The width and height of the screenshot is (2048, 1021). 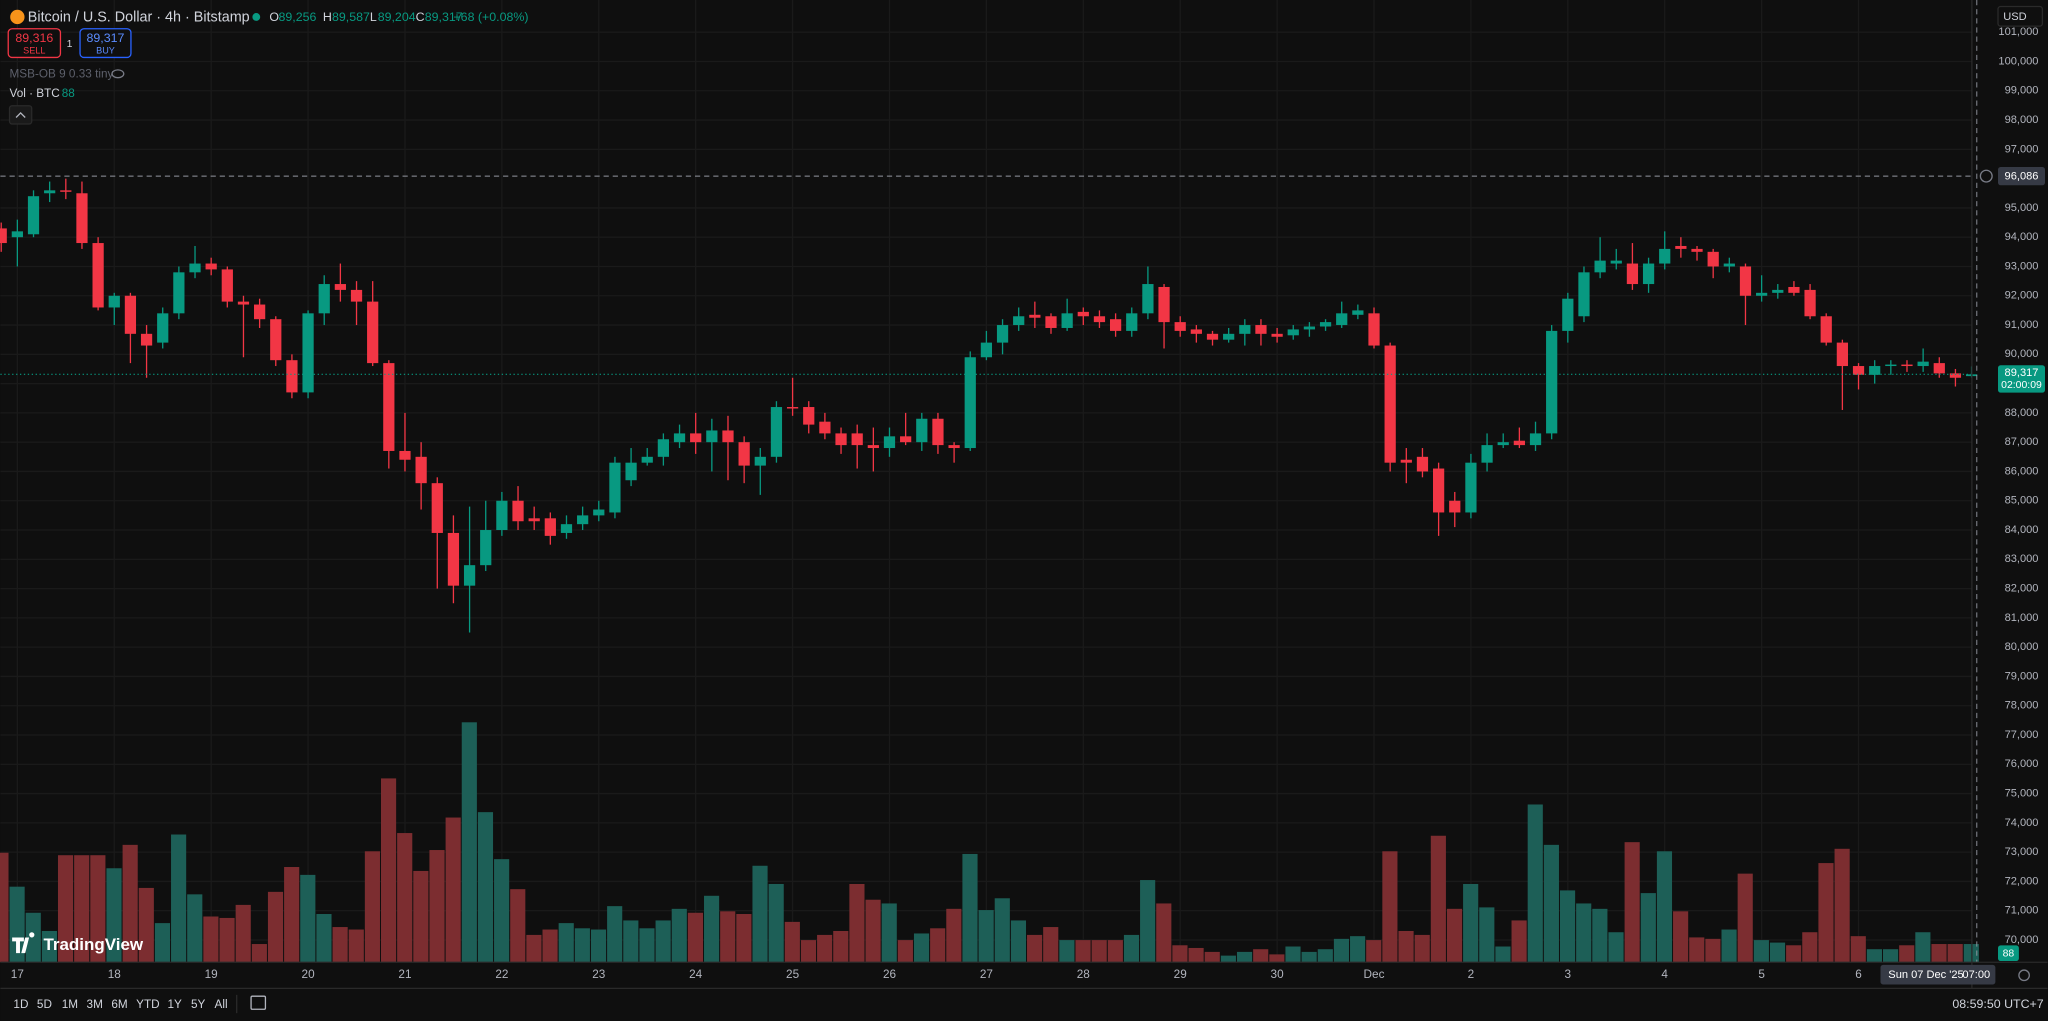 I want to click on crosshair-price-label: 96,086, so click(x=2022, y=177).